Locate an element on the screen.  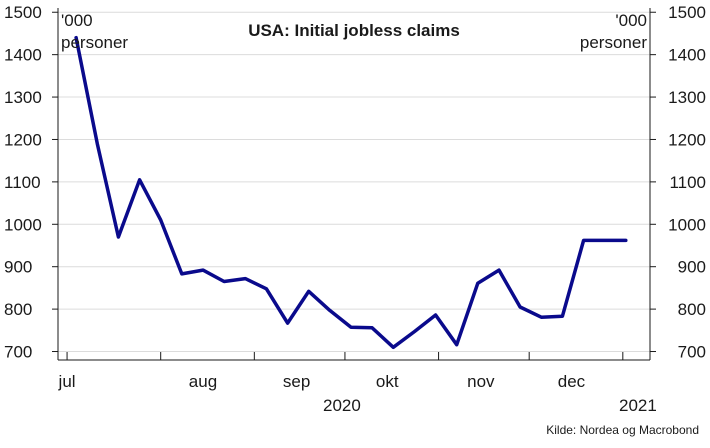
x-month-label: aug is located at coordinates (203, 381).